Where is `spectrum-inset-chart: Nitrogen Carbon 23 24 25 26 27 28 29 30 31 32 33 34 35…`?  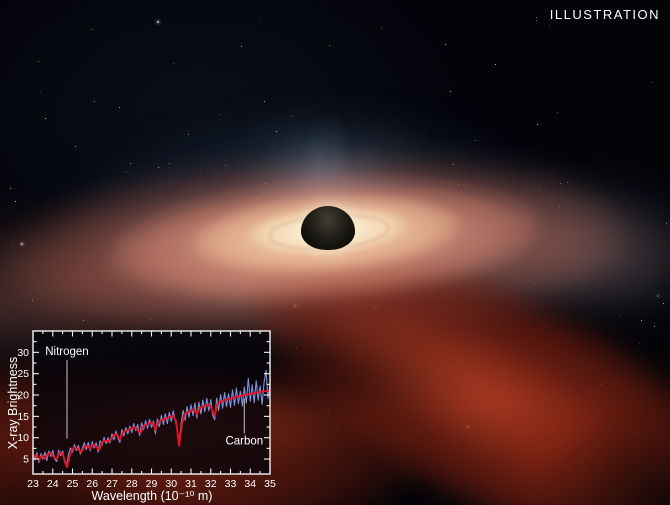
spectrum-inset-chart: Nitrogen Carbon 23 24 25 26 27 28 29 30 31 32 33 34 35… is located at coordinates (141, 416).